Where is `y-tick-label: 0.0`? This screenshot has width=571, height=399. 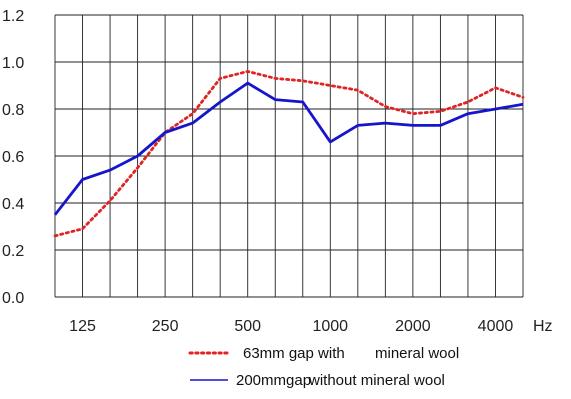 y-tick-label: 0.0 is located at coordinates (13, 298).